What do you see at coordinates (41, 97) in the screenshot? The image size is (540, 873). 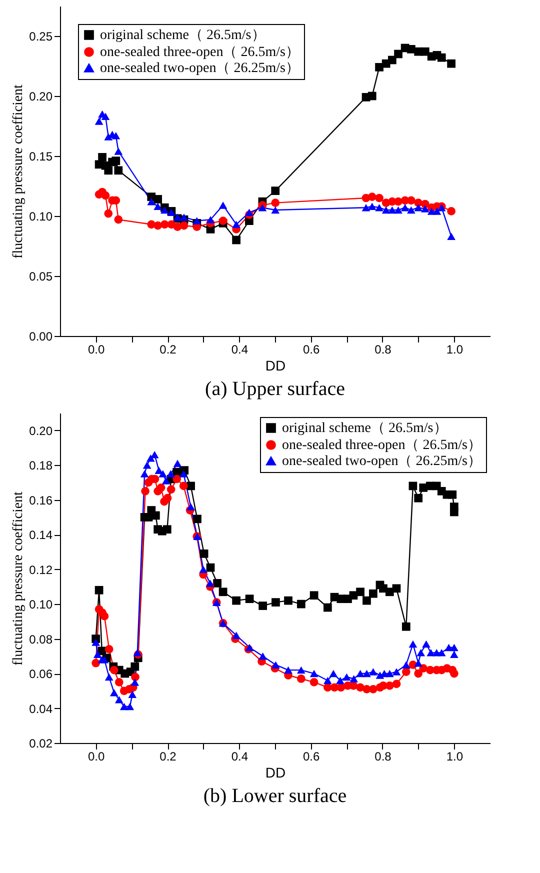 I see `y-tick-label: 0.20` at bounding box center [41, 97].